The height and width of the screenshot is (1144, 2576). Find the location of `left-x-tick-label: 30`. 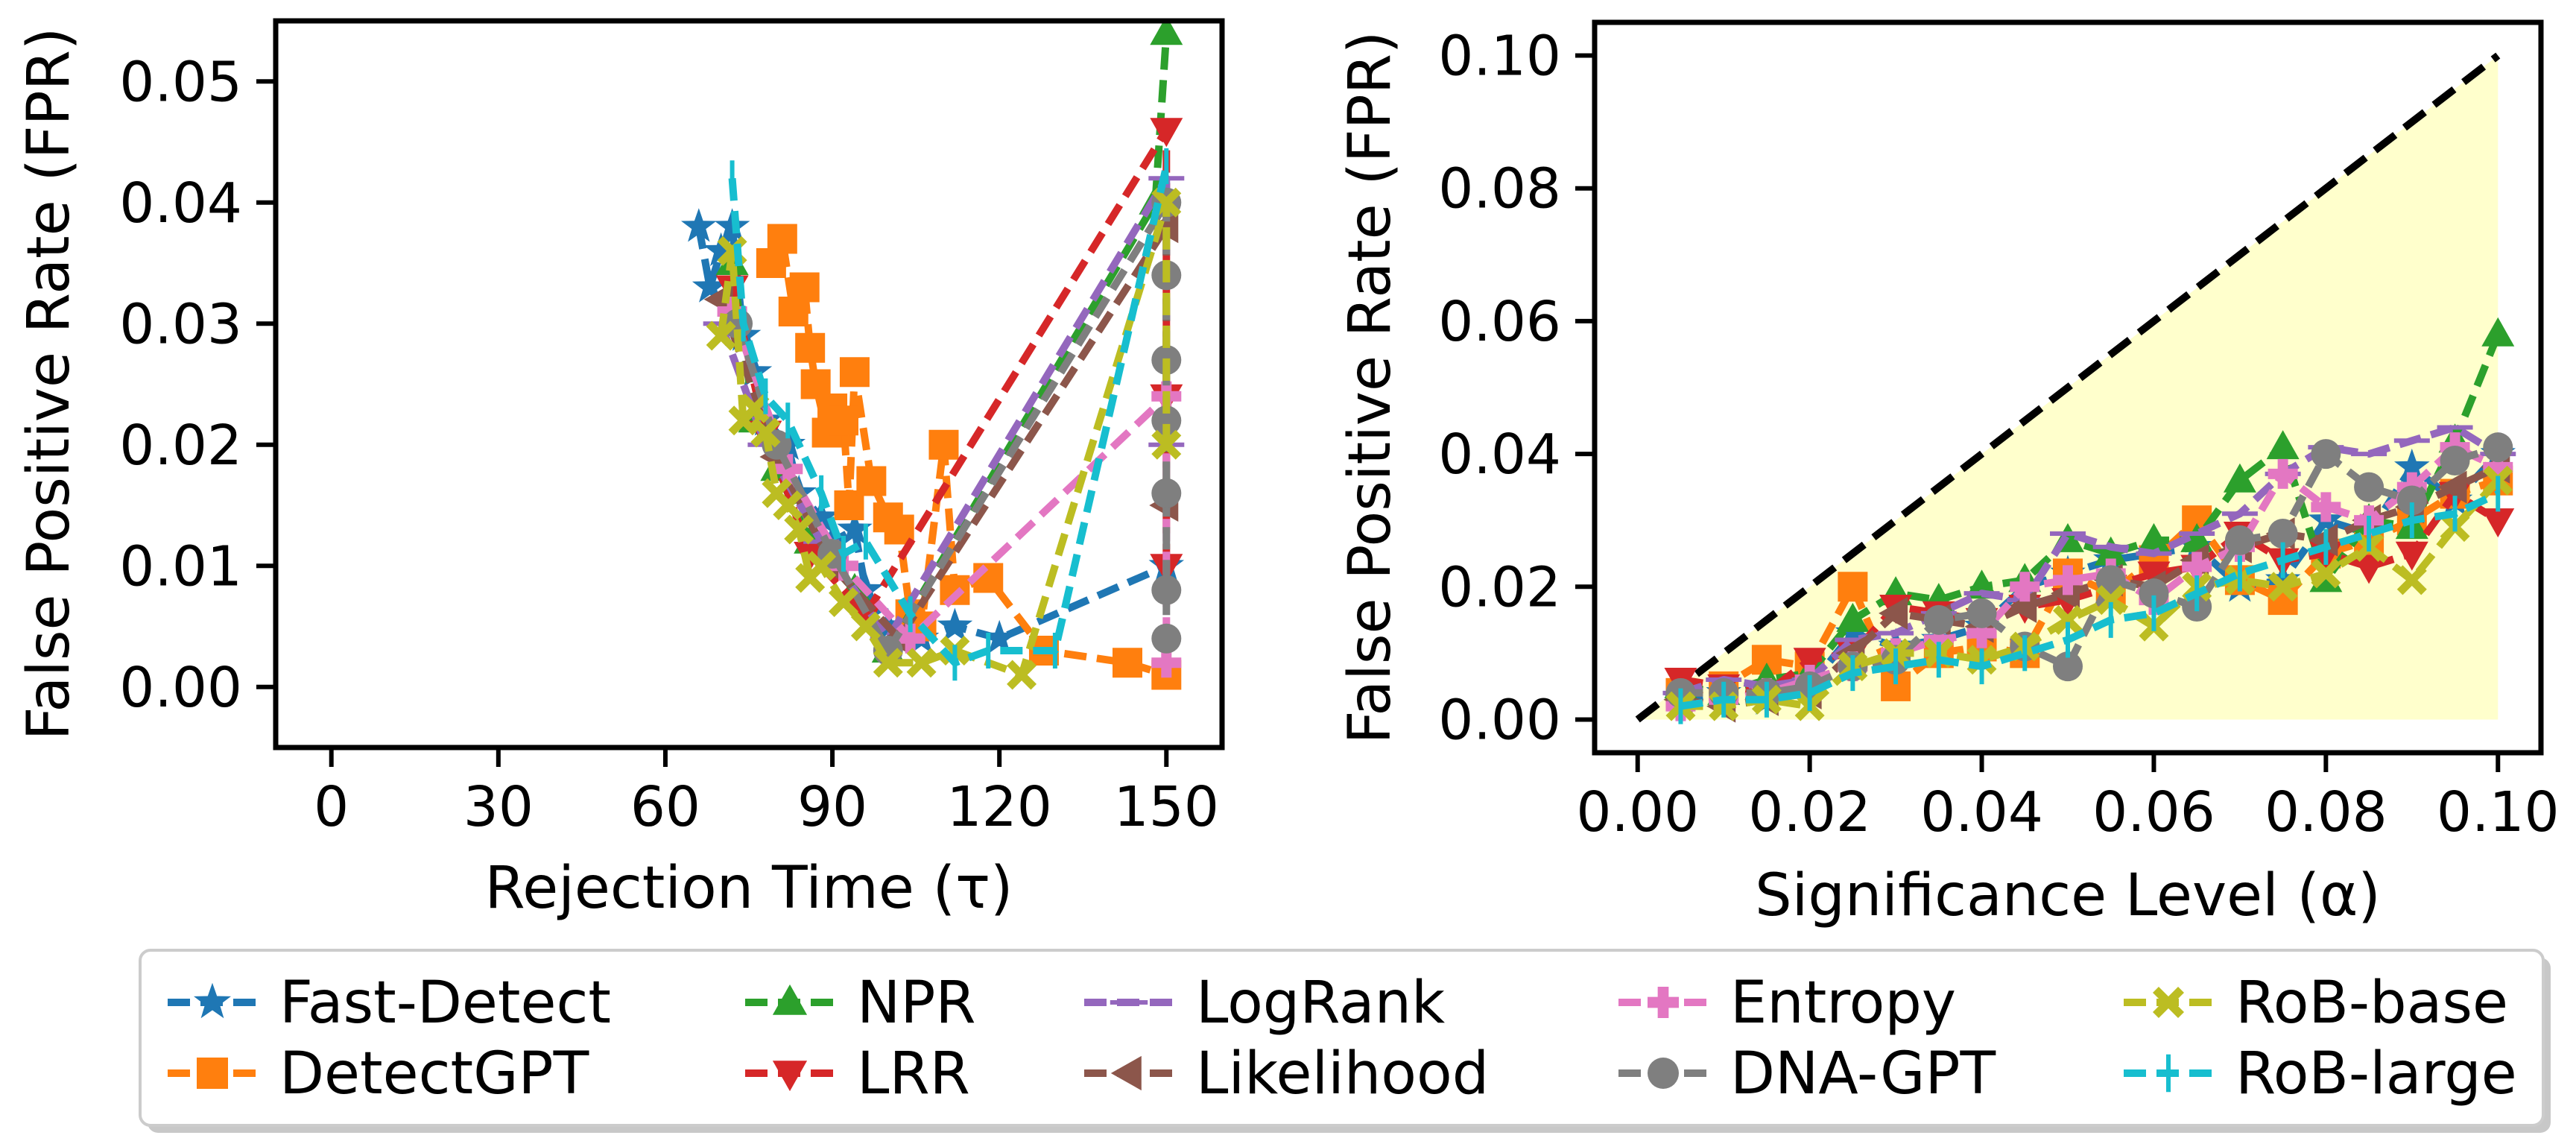

left-x-tick-label: 30 is located at coordinates (498, 807).